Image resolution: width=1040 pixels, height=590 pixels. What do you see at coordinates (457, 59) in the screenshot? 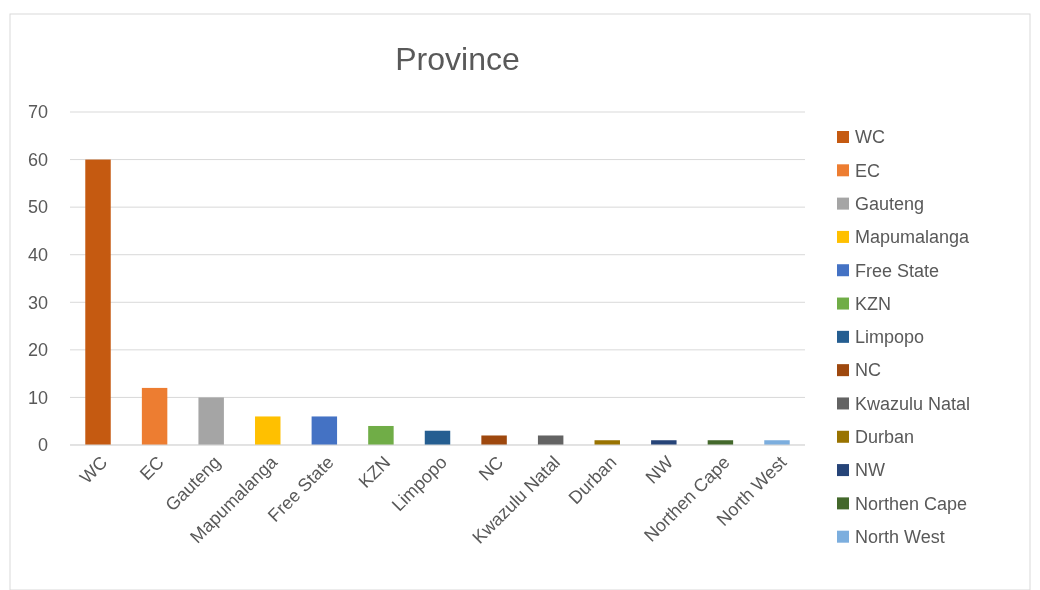
I see `chart-title: Province` at bounding box center [457, 59].